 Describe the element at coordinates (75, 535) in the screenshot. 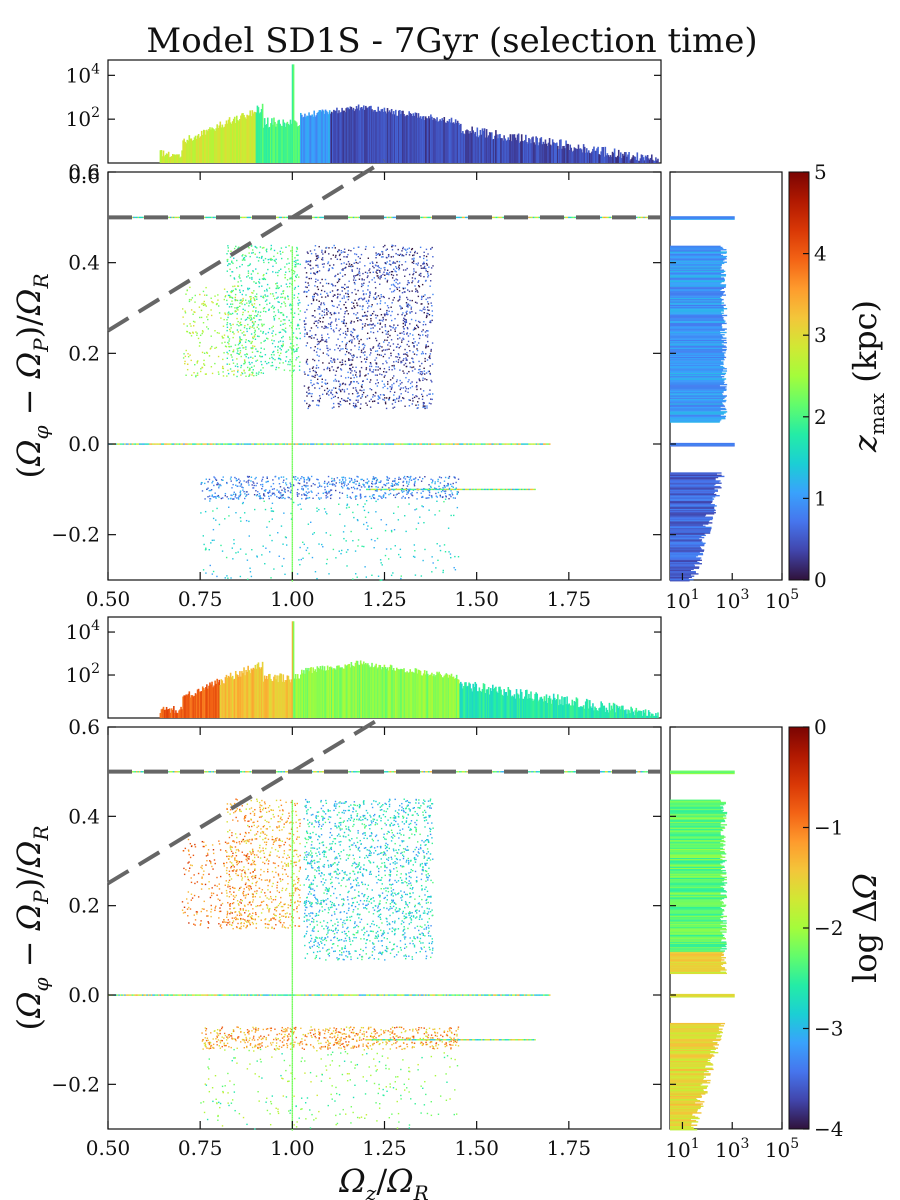

I see `top-ytick-label: −0.2` at that location.